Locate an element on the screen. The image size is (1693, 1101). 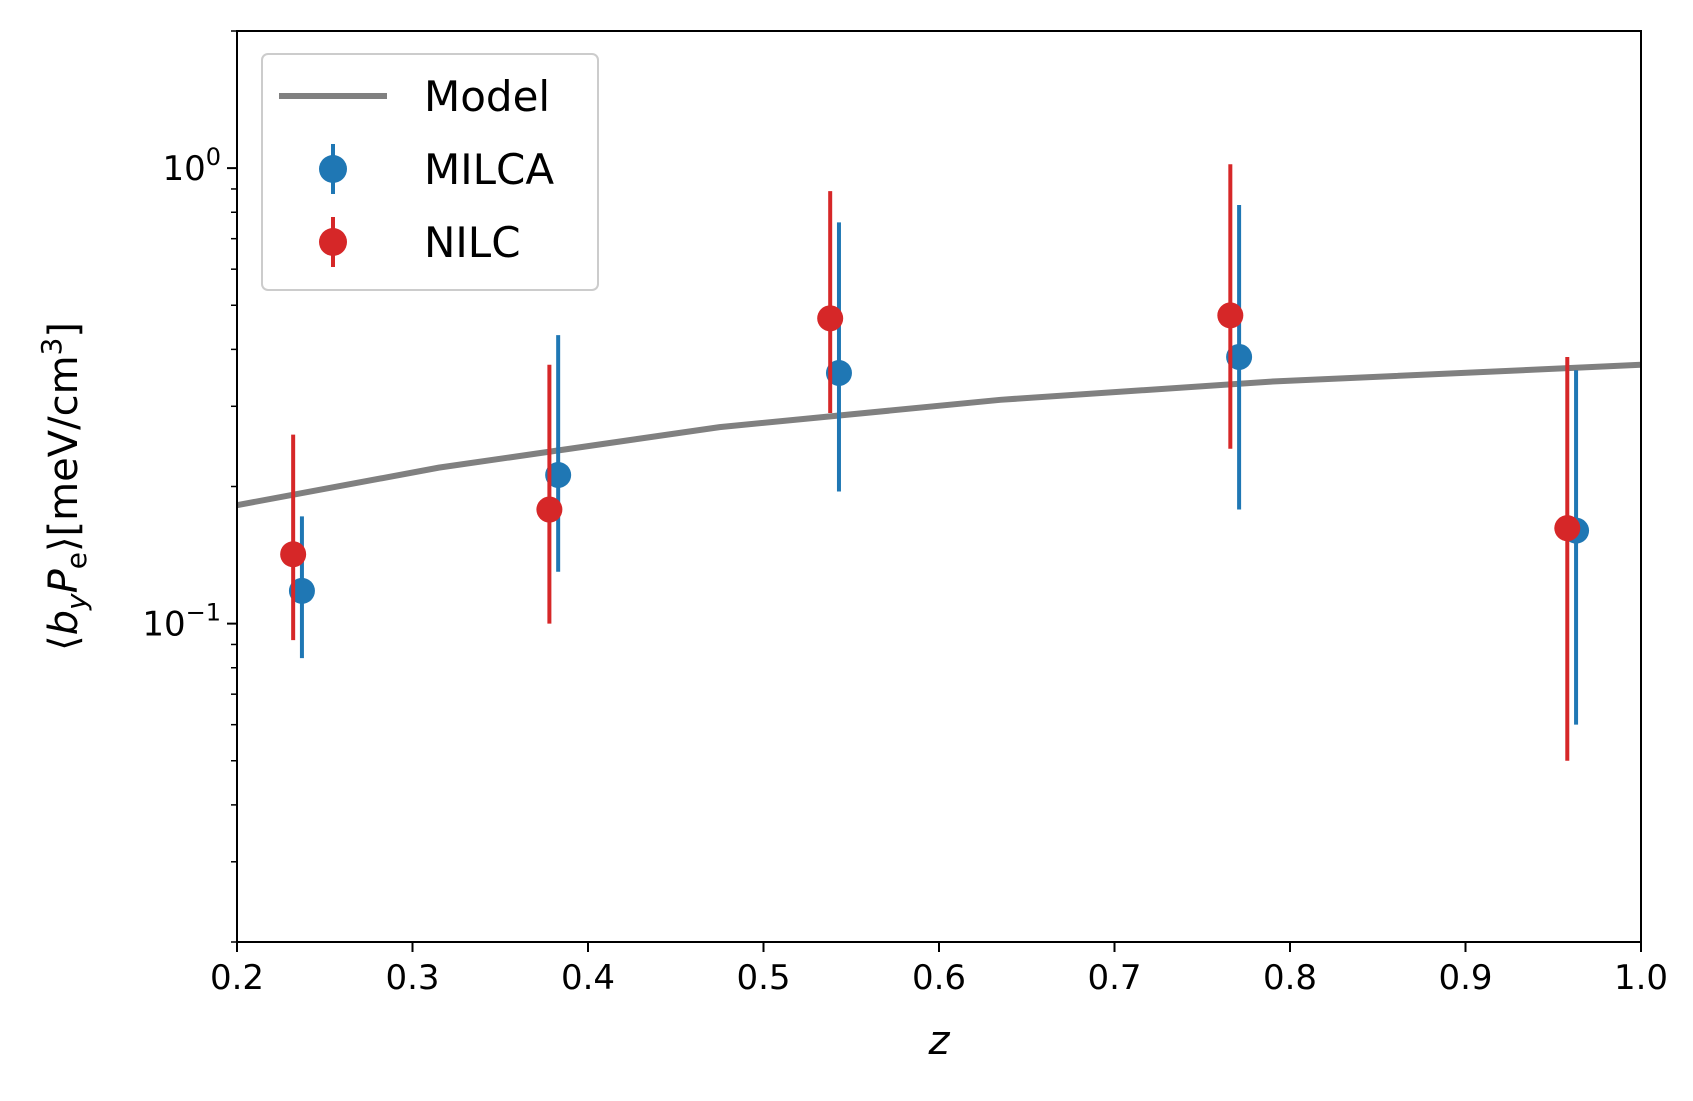
x-tick-label: 1.0 is located at coordinates (1641, 978).